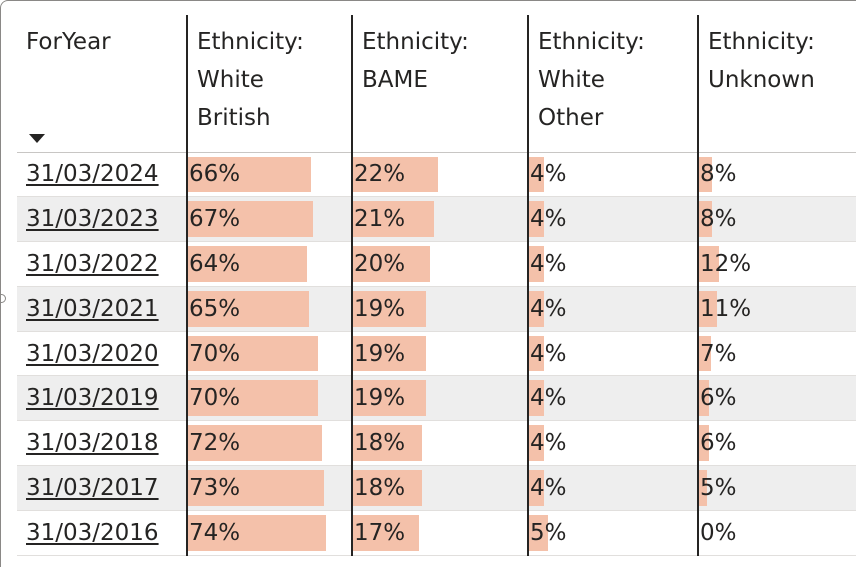 The height and width of the screenshot is (567, 856). I want to click on column-header-bame: Ethnicity: BAME, so click(440, 84).